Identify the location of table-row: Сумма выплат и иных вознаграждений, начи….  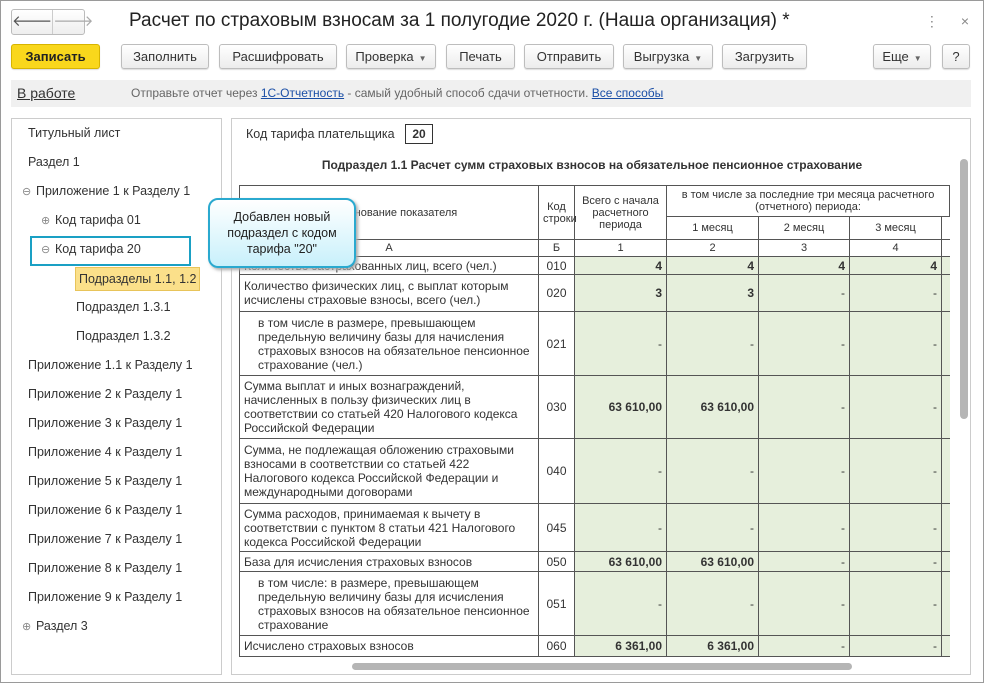
(594, 407).